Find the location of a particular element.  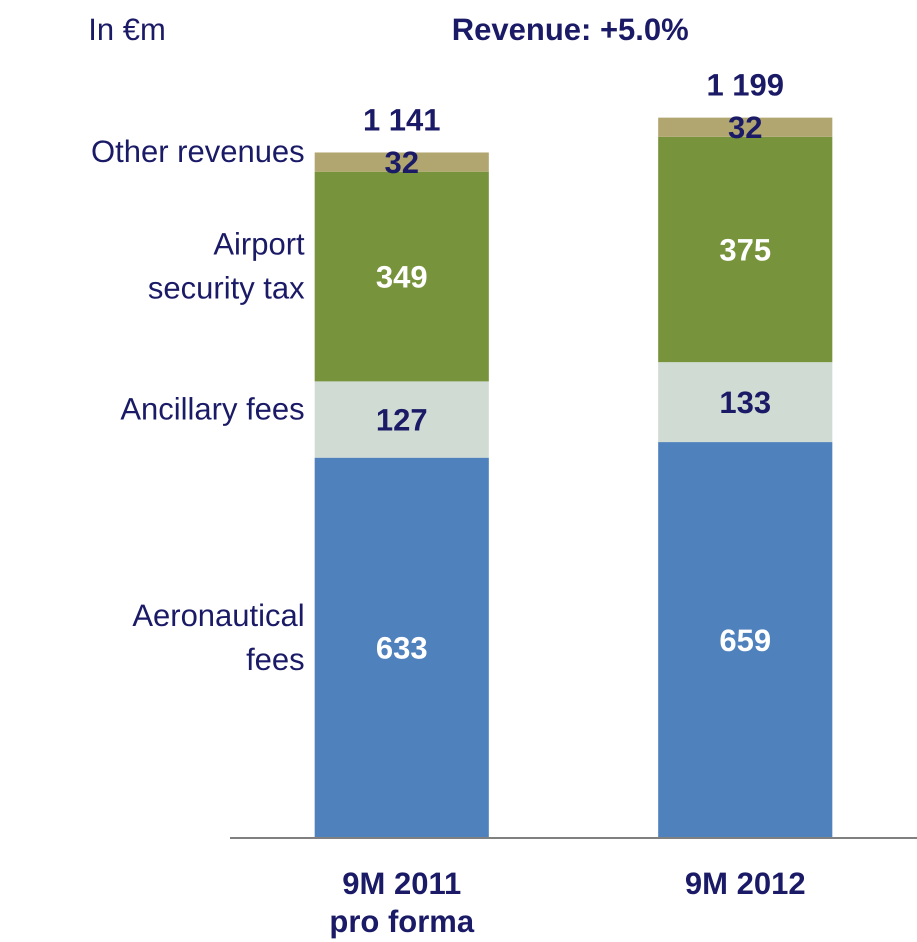

series-label: Airport security tax is located at coordinates (227, 266).